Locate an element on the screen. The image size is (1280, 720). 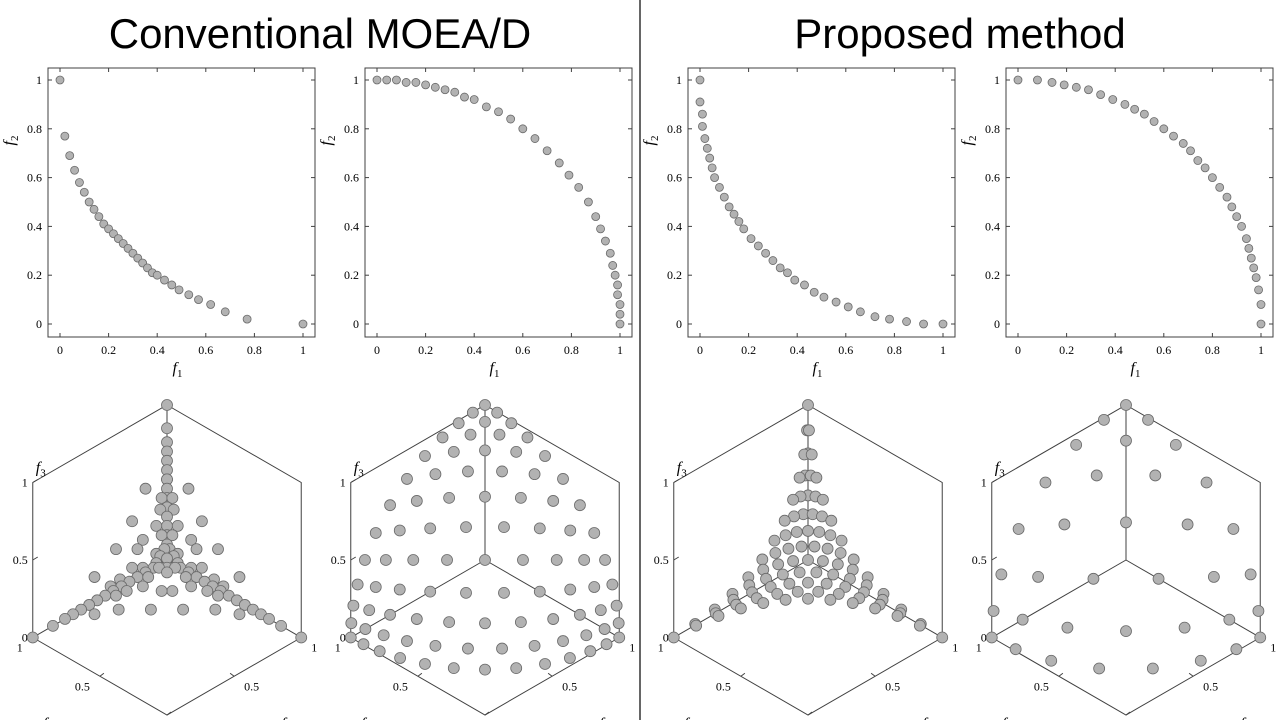
x-axis-label: f1 is located at coordinates (178, 370).